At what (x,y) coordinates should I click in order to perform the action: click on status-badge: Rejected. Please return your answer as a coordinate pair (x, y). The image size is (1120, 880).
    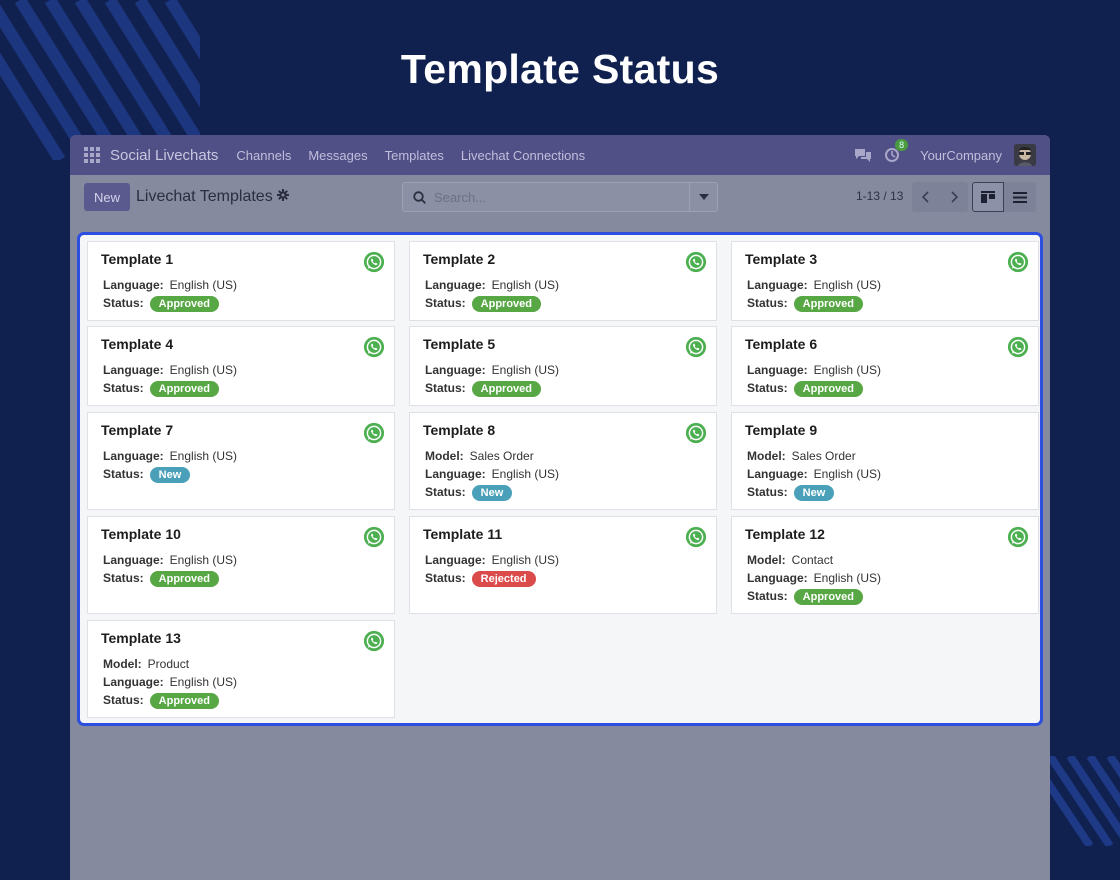
    Looking at the image, I should click on (503, 579).